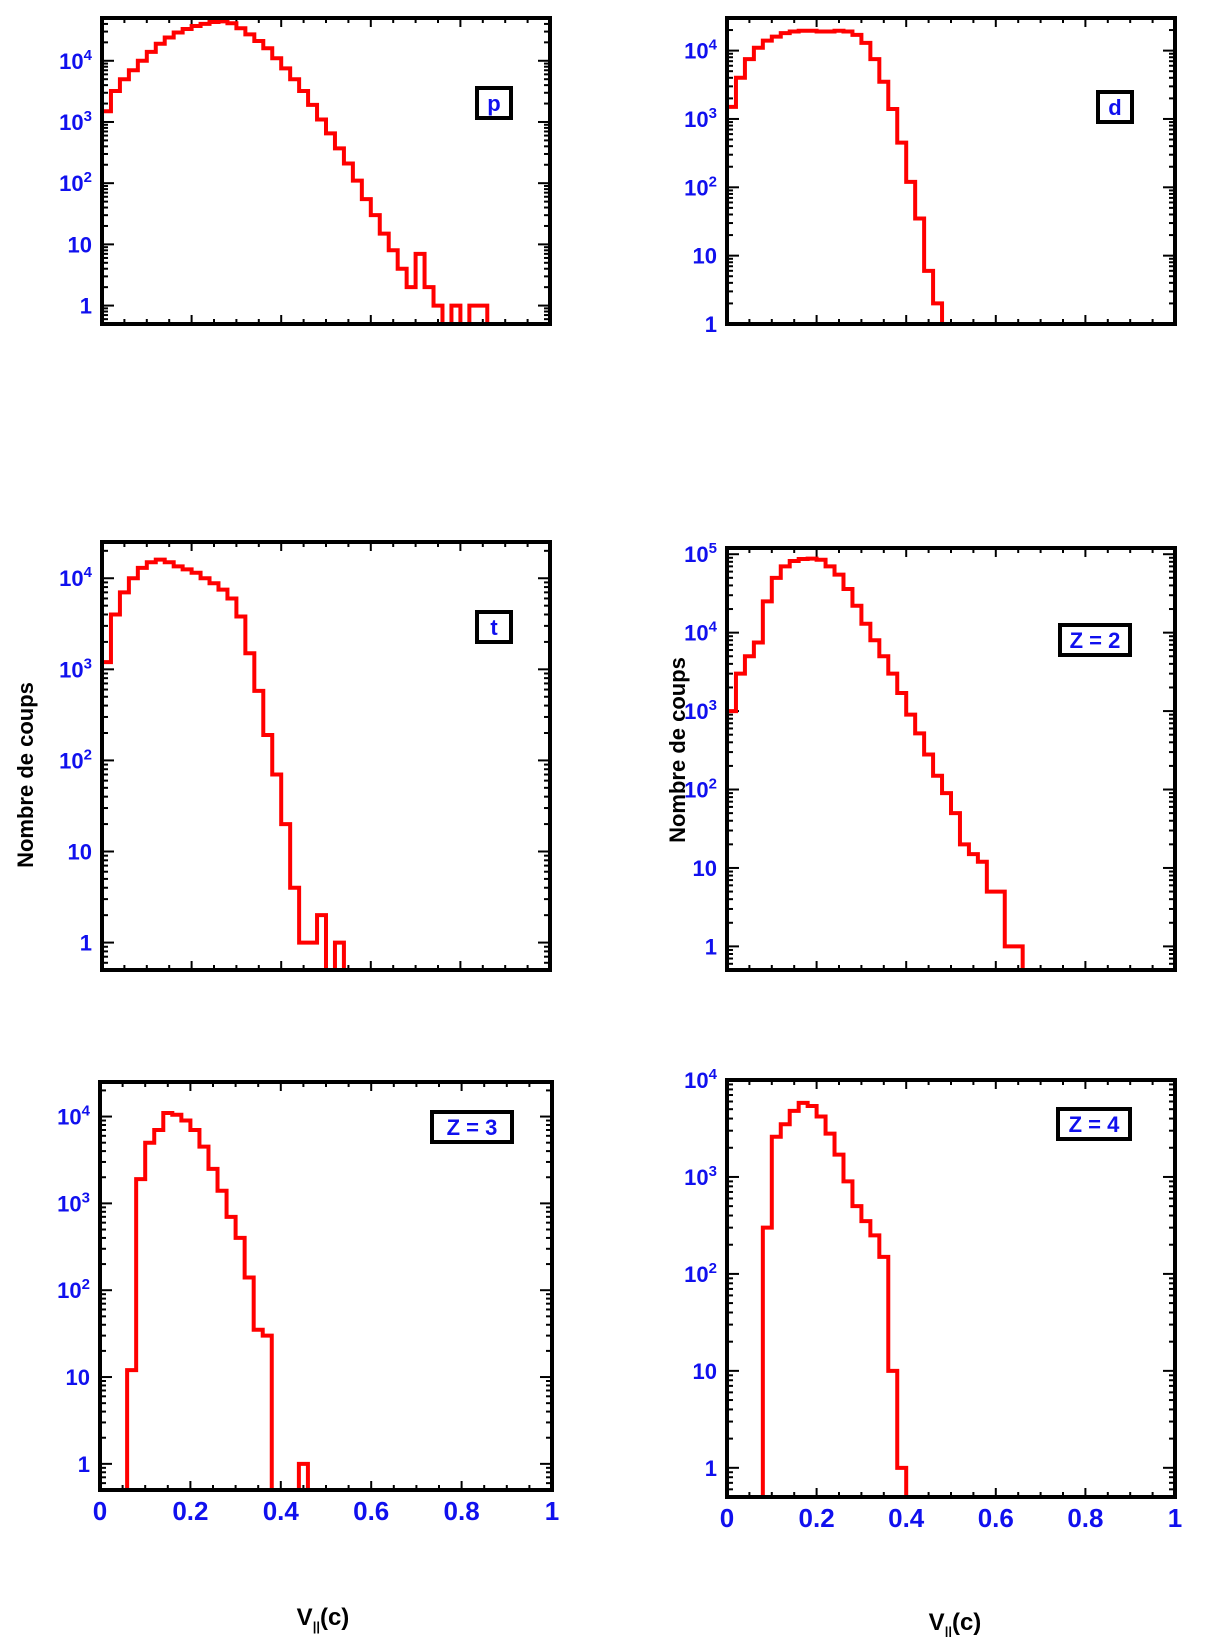 This screenshot has width=1227, height=1637. I want to click on panel-label: d, so click(1114, 107).